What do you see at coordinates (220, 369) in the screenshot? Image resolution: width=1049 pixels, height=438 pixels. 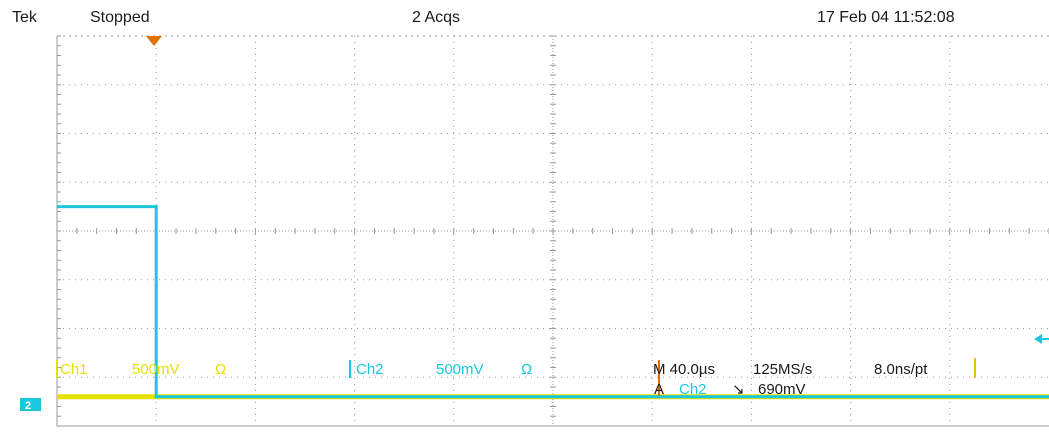 I see `ch1-coupling: Ω` at bounding box center [220, 369].